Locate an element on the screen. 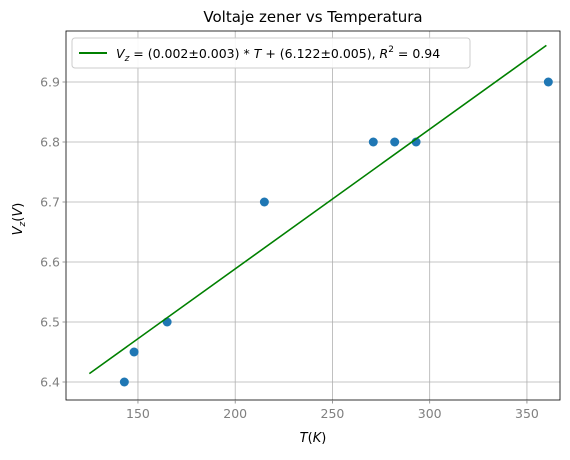  x-axis-unit-close: ) is located at coordinates (323, 438).